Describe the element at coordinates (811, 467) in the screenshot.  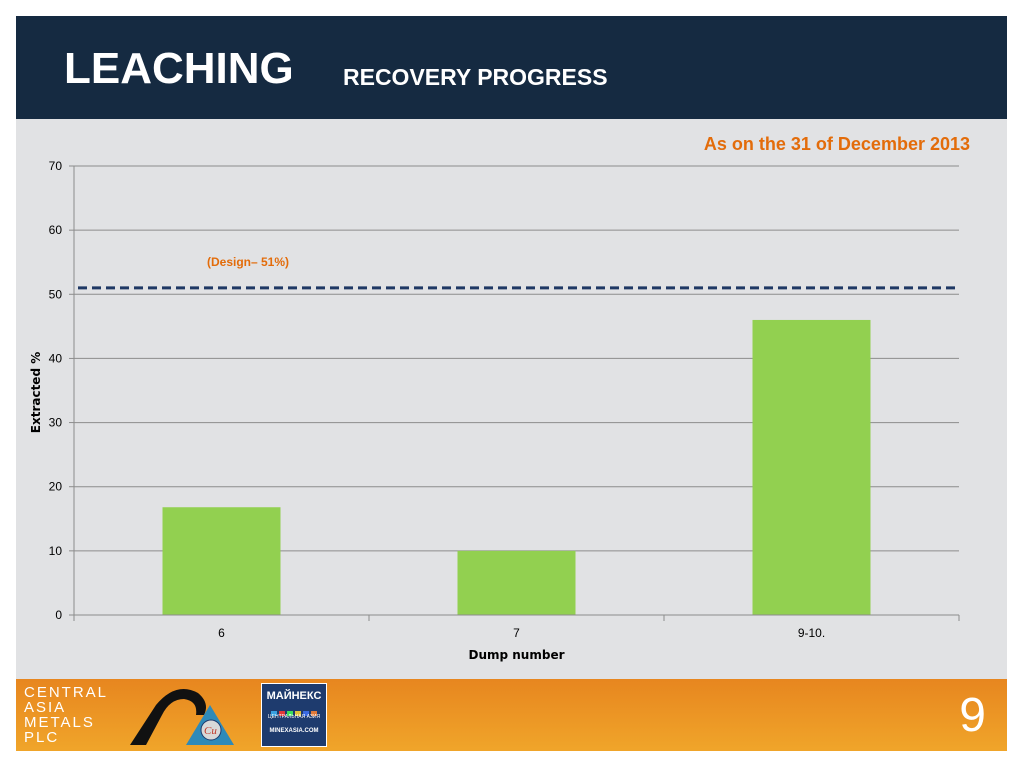
I see `bar-9-10.` at that location.